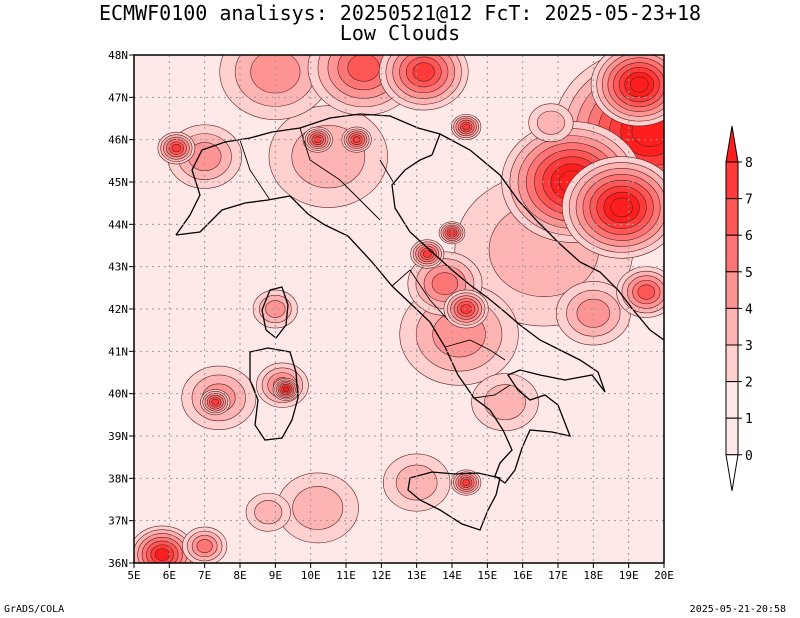 This screenshot has width=800, height=618. I want to click on colorbar-top-arrow, so click(732, 144).